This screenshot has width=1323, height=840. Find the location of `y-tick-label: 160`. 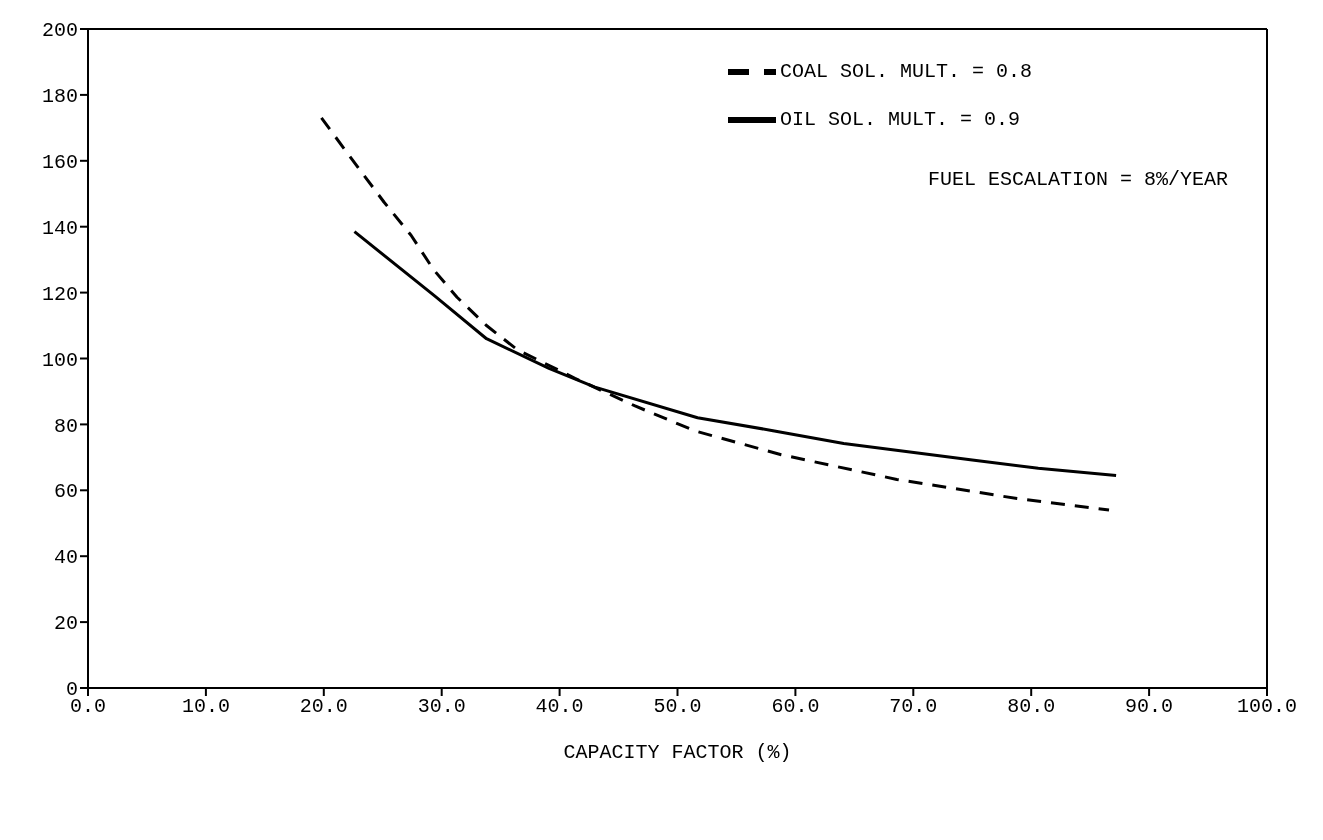

y-tick-label: 160 is located at coordinates (59, 162).